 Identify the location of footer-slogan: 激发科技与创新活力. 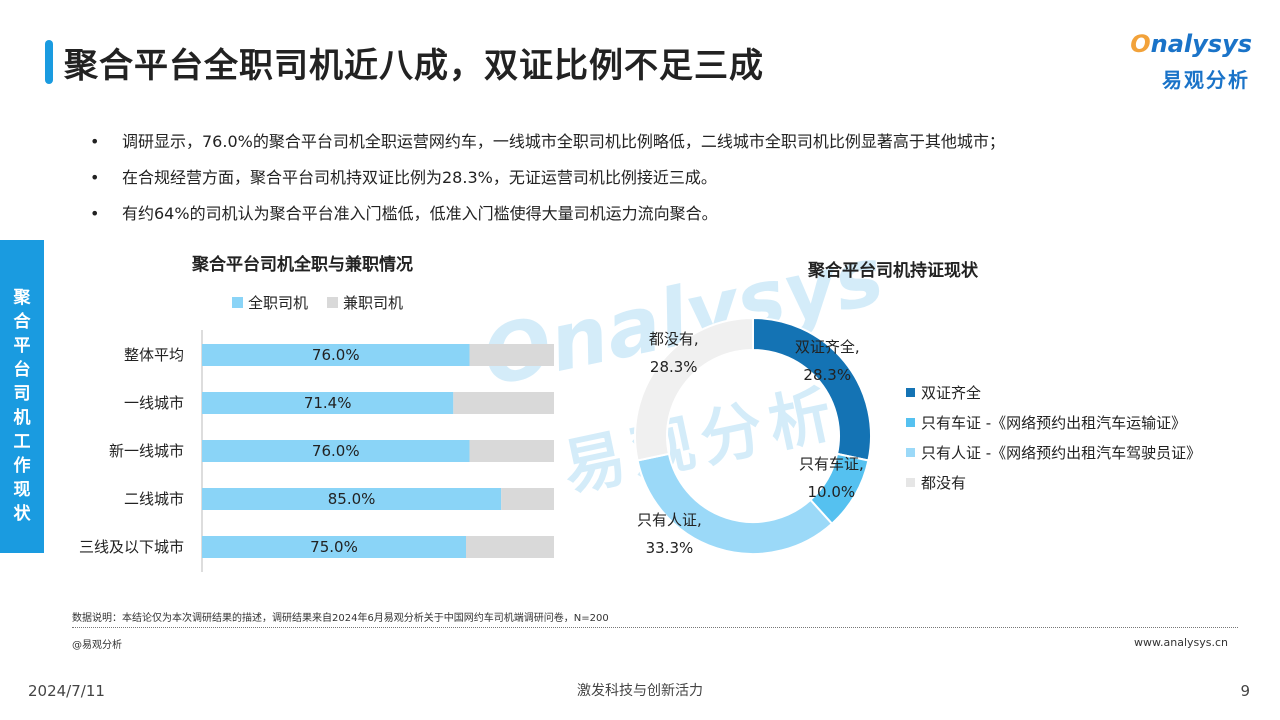
(640, 691).